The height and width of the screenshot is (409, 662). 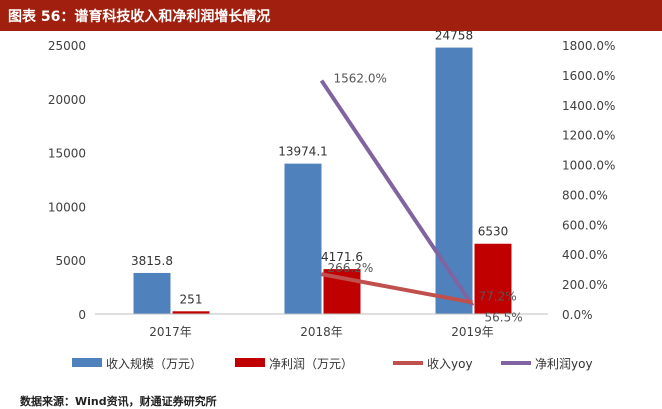 What do you see at coordinates (303, 152) in the screenshot?
I see `revenue-data-label: 13974.1` at bounding box center [303, 152].